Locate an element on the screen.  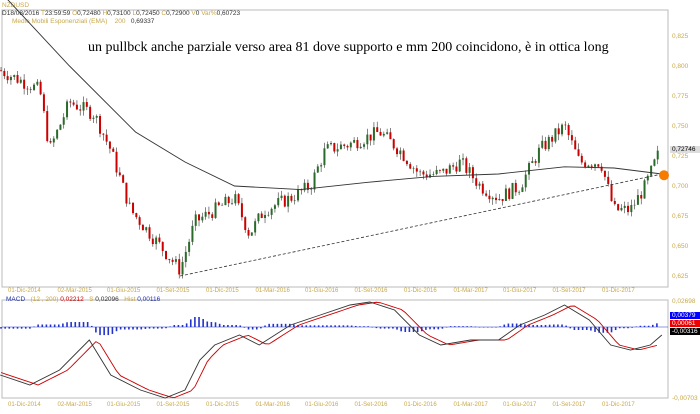
low-value: 0,72450 is located at coordinates (148, 13).